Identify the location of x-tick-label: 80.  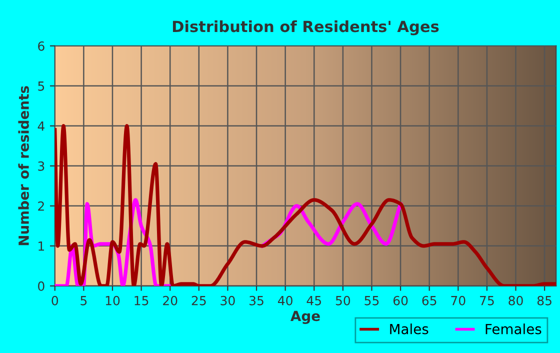
(515, 301).